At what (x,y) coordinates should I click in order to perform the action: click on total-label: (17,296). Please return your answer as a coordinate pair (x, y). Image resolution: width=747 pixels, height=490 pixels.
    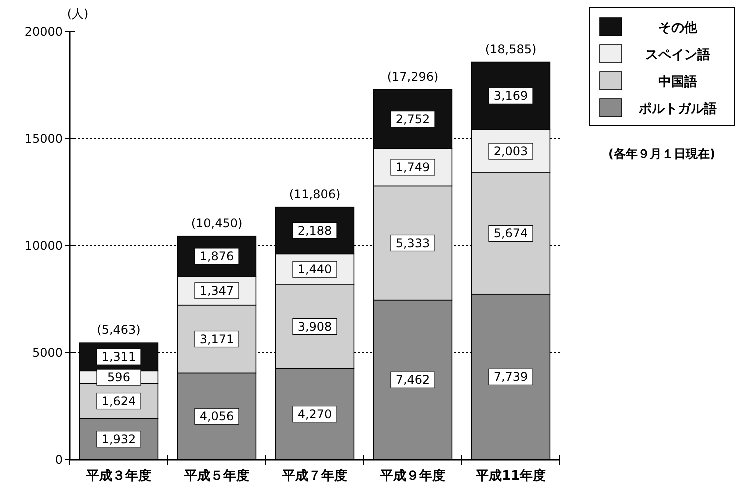
    Looking at the image, I should click on (413, 77).